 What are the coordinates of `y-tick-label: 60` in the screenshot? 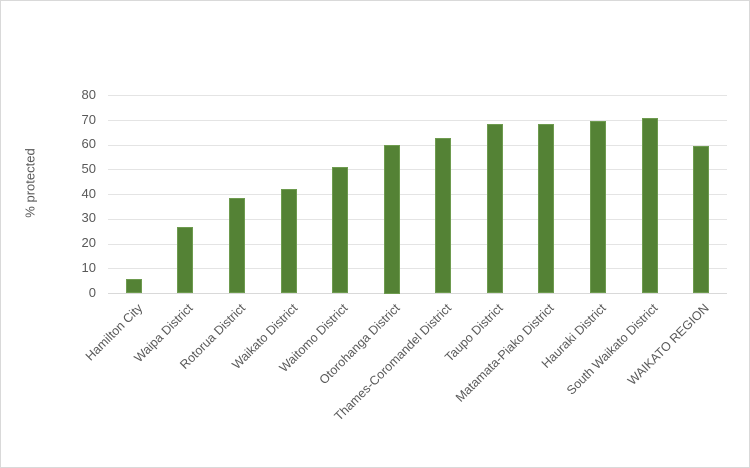 It's located at (88, 143).